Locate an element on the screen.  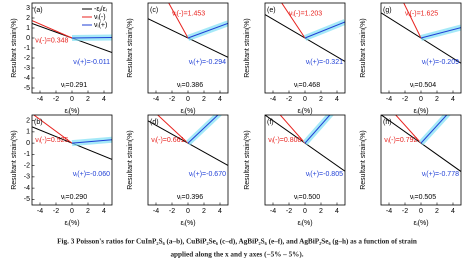
annotation: νᵢ(+)=-0.011 is located at coordinates (91, 62).